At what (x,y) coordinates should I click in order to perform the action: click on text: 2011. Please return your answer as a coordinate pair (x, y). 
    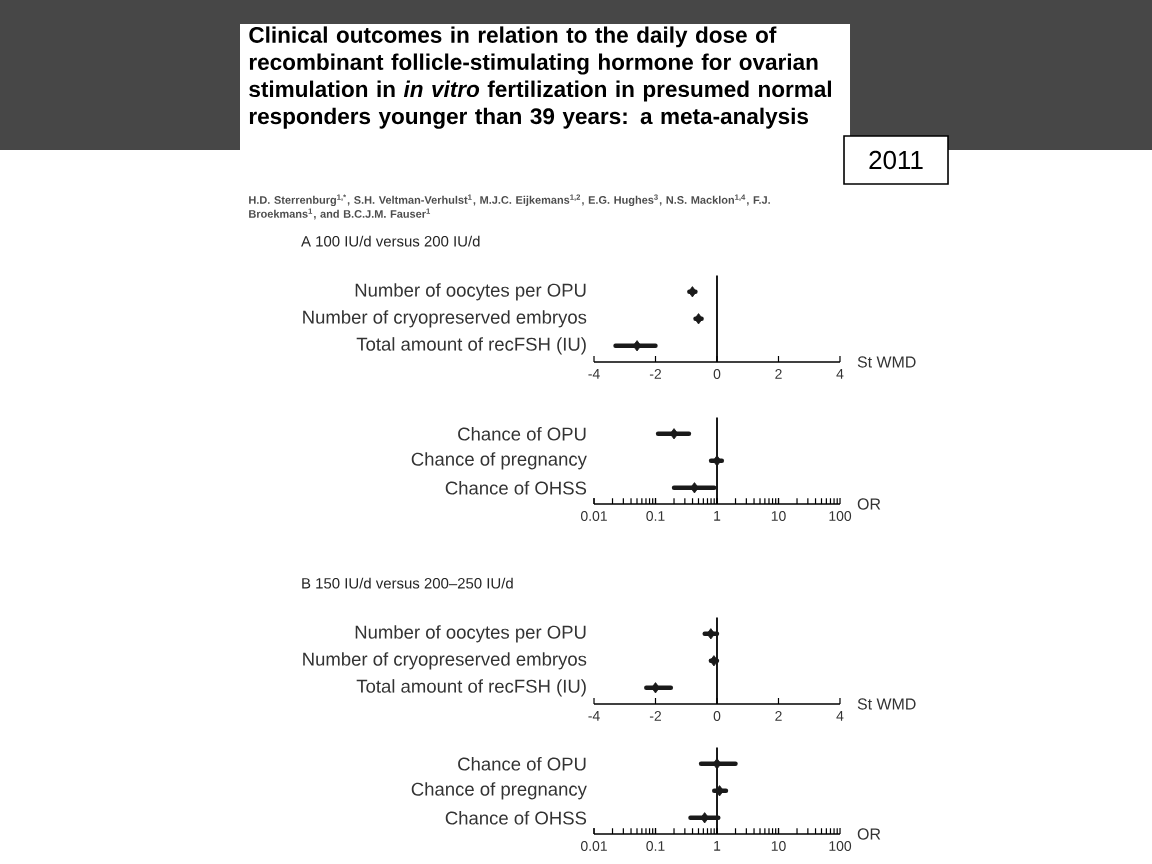
    Looking at the image, I should click on (896, 160).